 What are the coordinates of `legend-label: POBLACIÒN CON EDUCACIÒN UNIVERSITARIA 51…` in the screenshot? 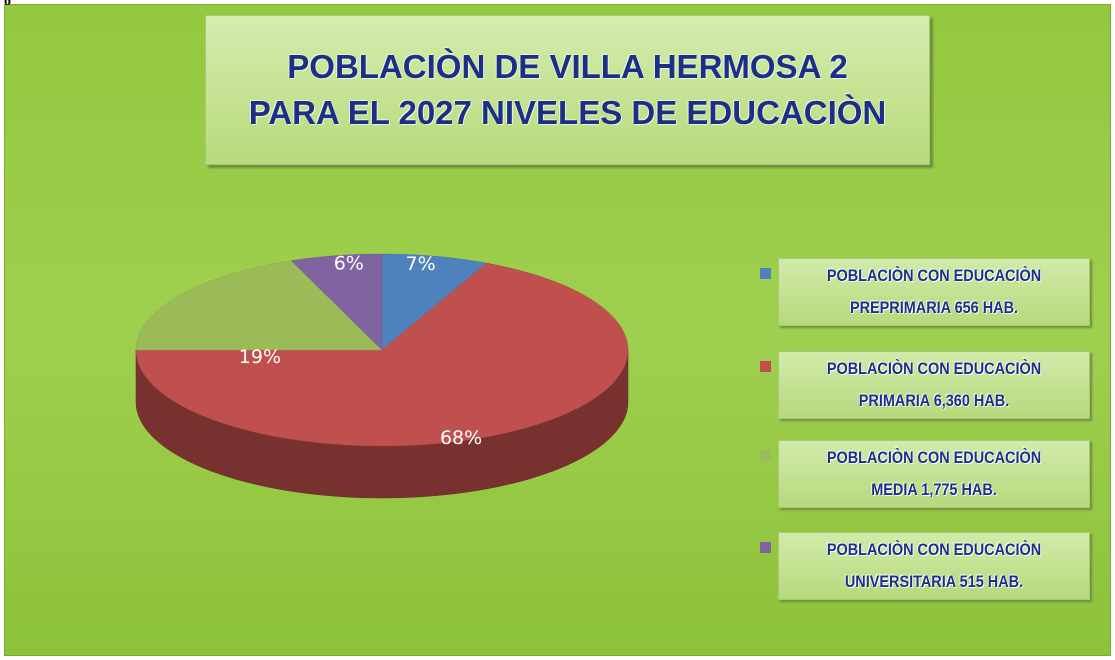 It's located at (934, 565).